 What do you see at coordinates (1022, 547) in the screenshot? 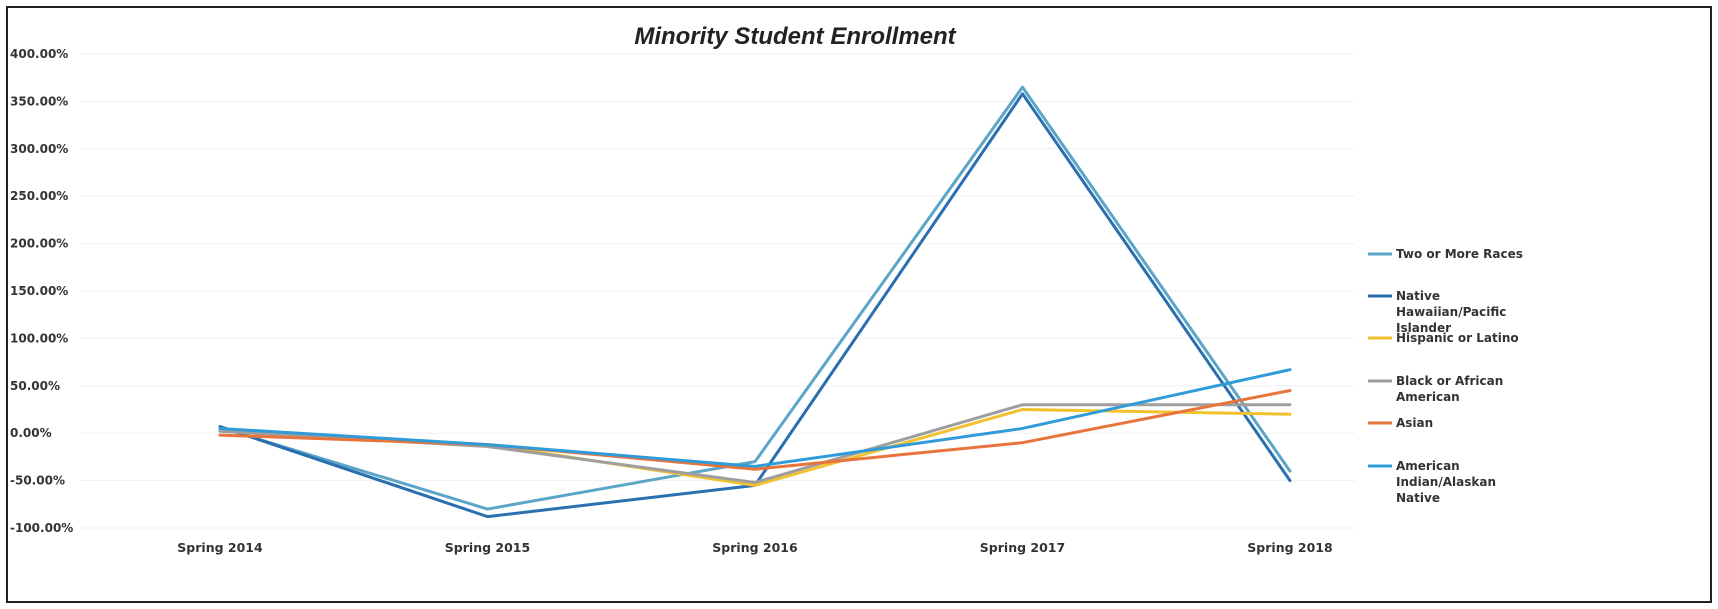
I see `x-tick-label: Spring 2017` at bounding box center [1022, 547].